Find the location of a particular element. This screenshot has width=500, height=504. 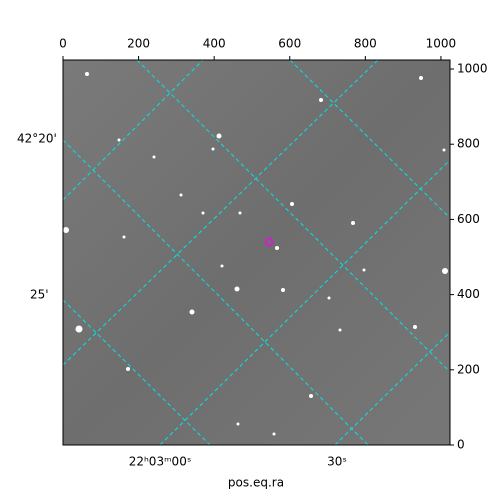

y-tick-label: 0 is located at coordinates (461, 445).